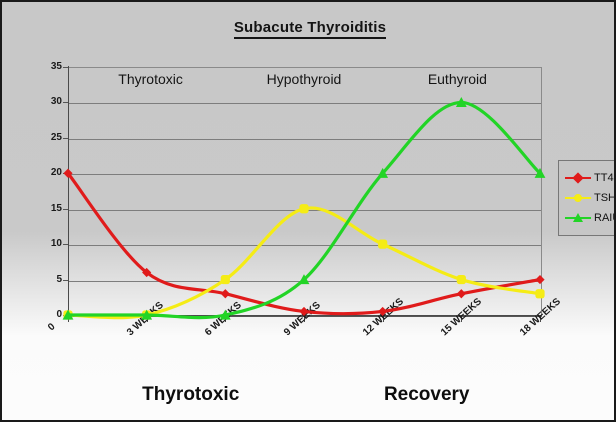 This screenshot has height=422, width=616. Describe the element at coordinates (56, 137) in the screenshot. I see `y-tick-label: 25` at that location.